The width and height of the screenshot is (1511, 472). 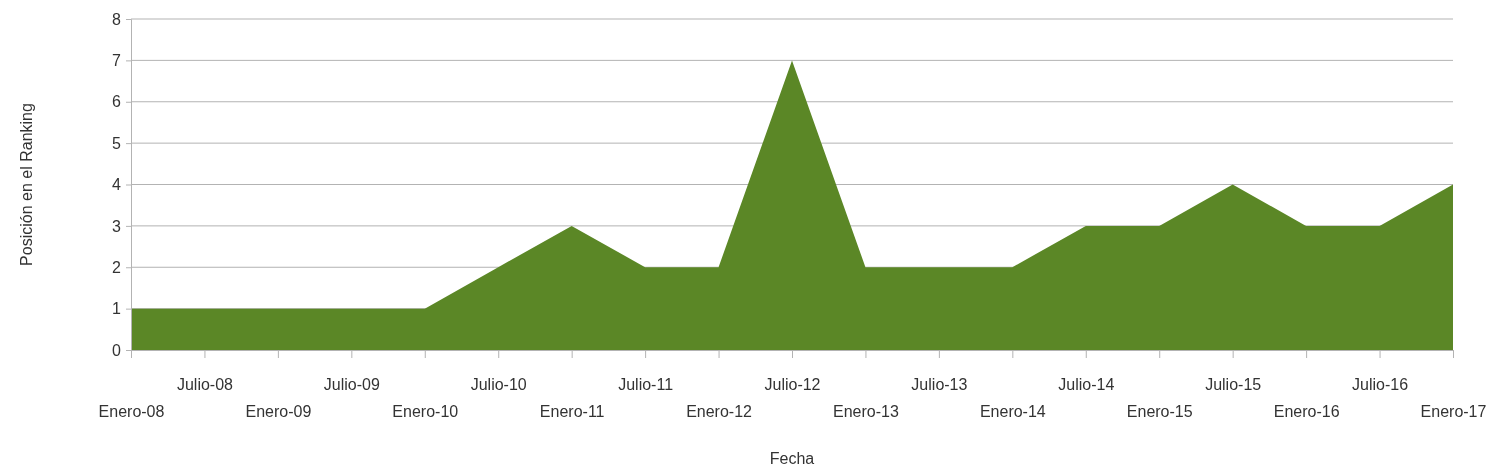 I want to click on x-tick-label: Julio-08, so click(x=205, y=385).